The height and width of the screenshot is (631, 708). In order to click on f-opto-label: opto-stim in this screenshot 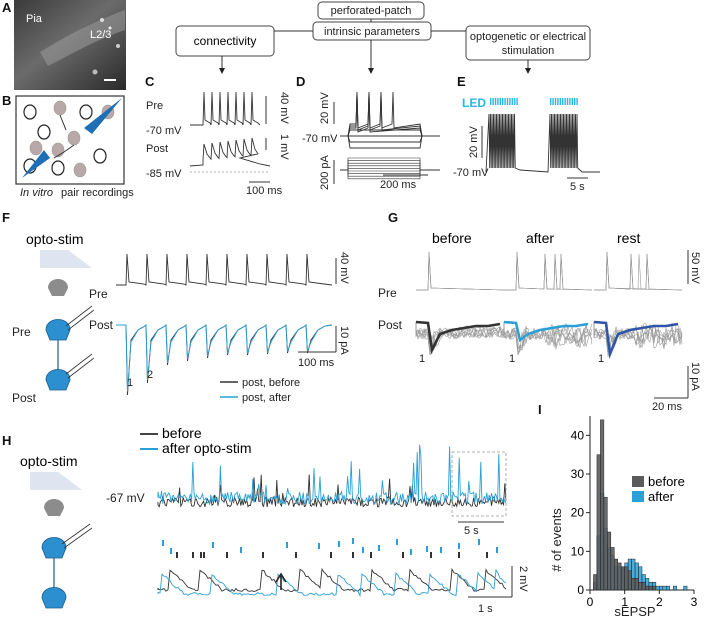, I will do `click(55, 239)`.